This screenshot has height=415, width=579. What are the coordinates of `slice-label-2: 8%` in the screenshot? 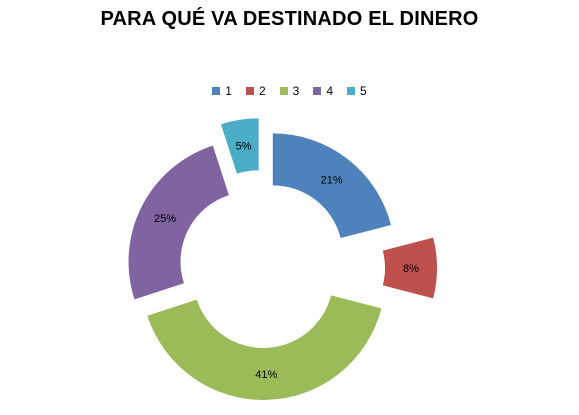 It's located at (411, 269).